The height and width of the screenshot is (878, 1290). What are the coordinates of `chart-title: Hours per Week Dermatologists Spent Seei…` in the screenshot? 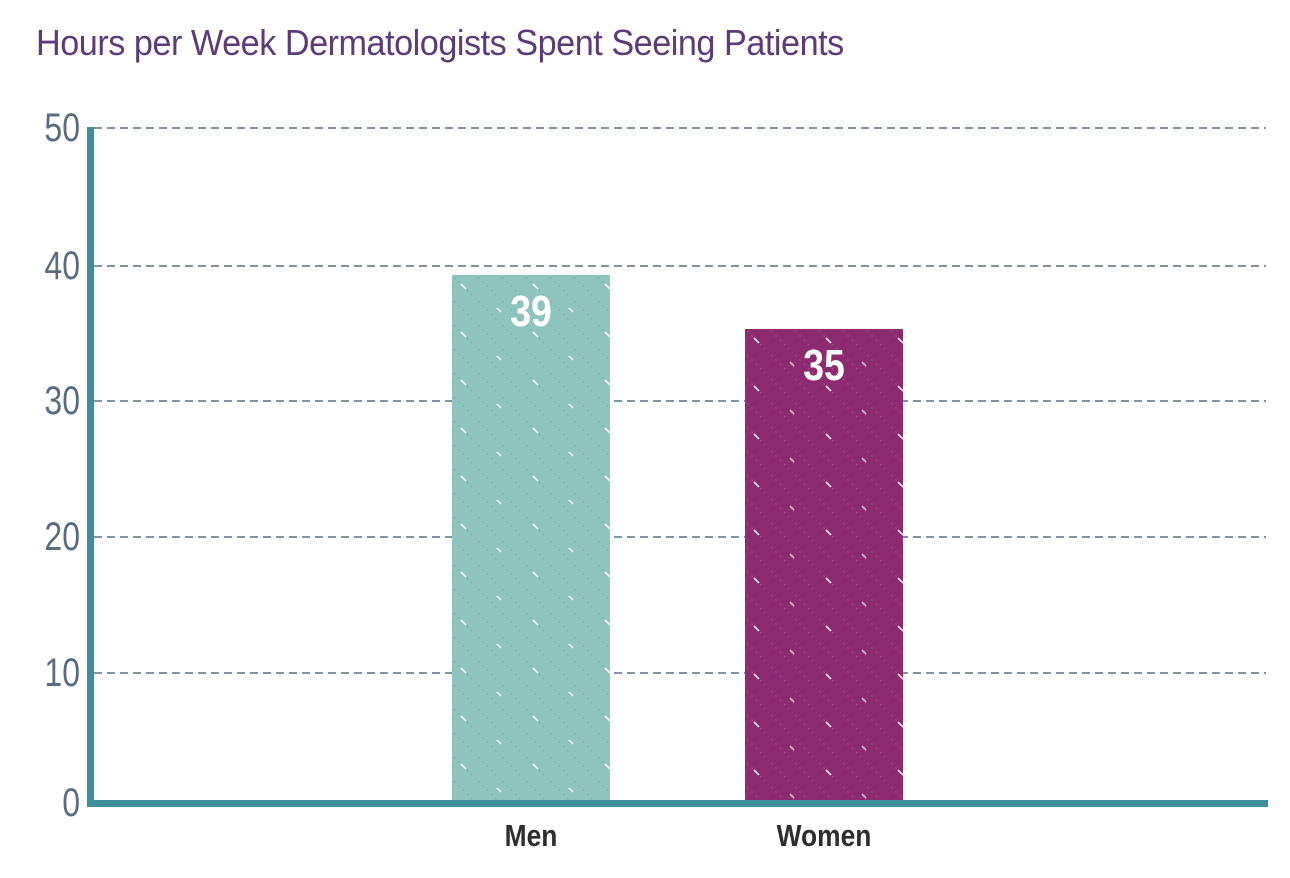 It's located at (440, 42).